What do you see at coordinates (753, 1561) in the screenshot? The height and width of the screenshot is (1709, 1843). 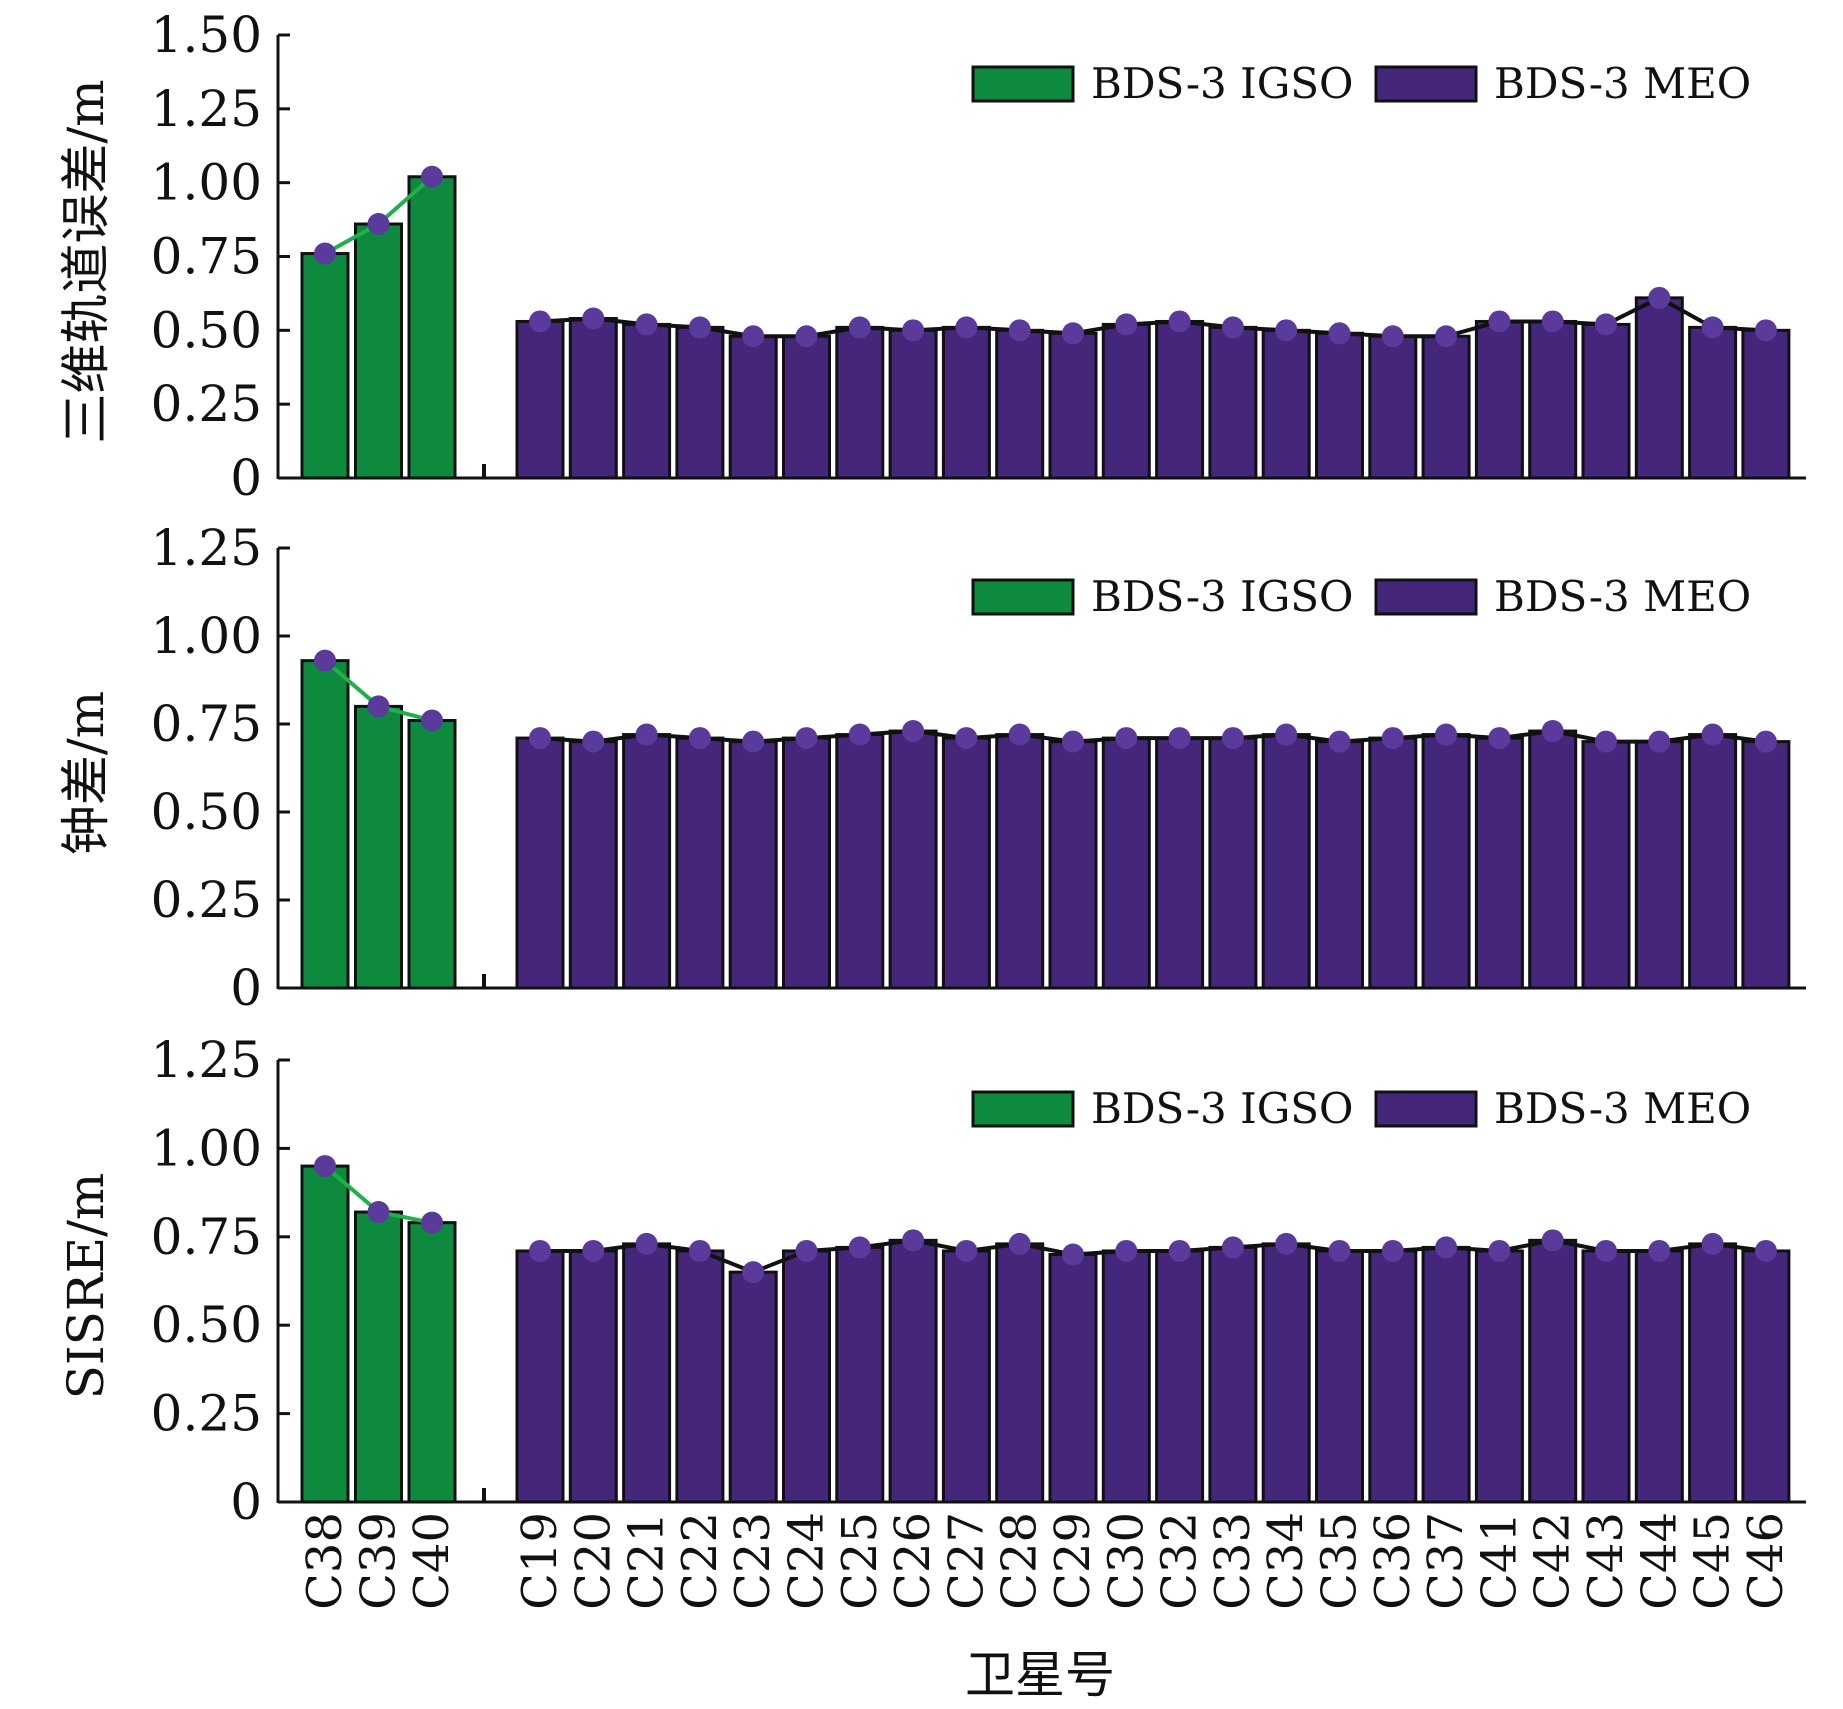 I see `x-tick-label-C23: C23` at bounding box center [753, 1561].